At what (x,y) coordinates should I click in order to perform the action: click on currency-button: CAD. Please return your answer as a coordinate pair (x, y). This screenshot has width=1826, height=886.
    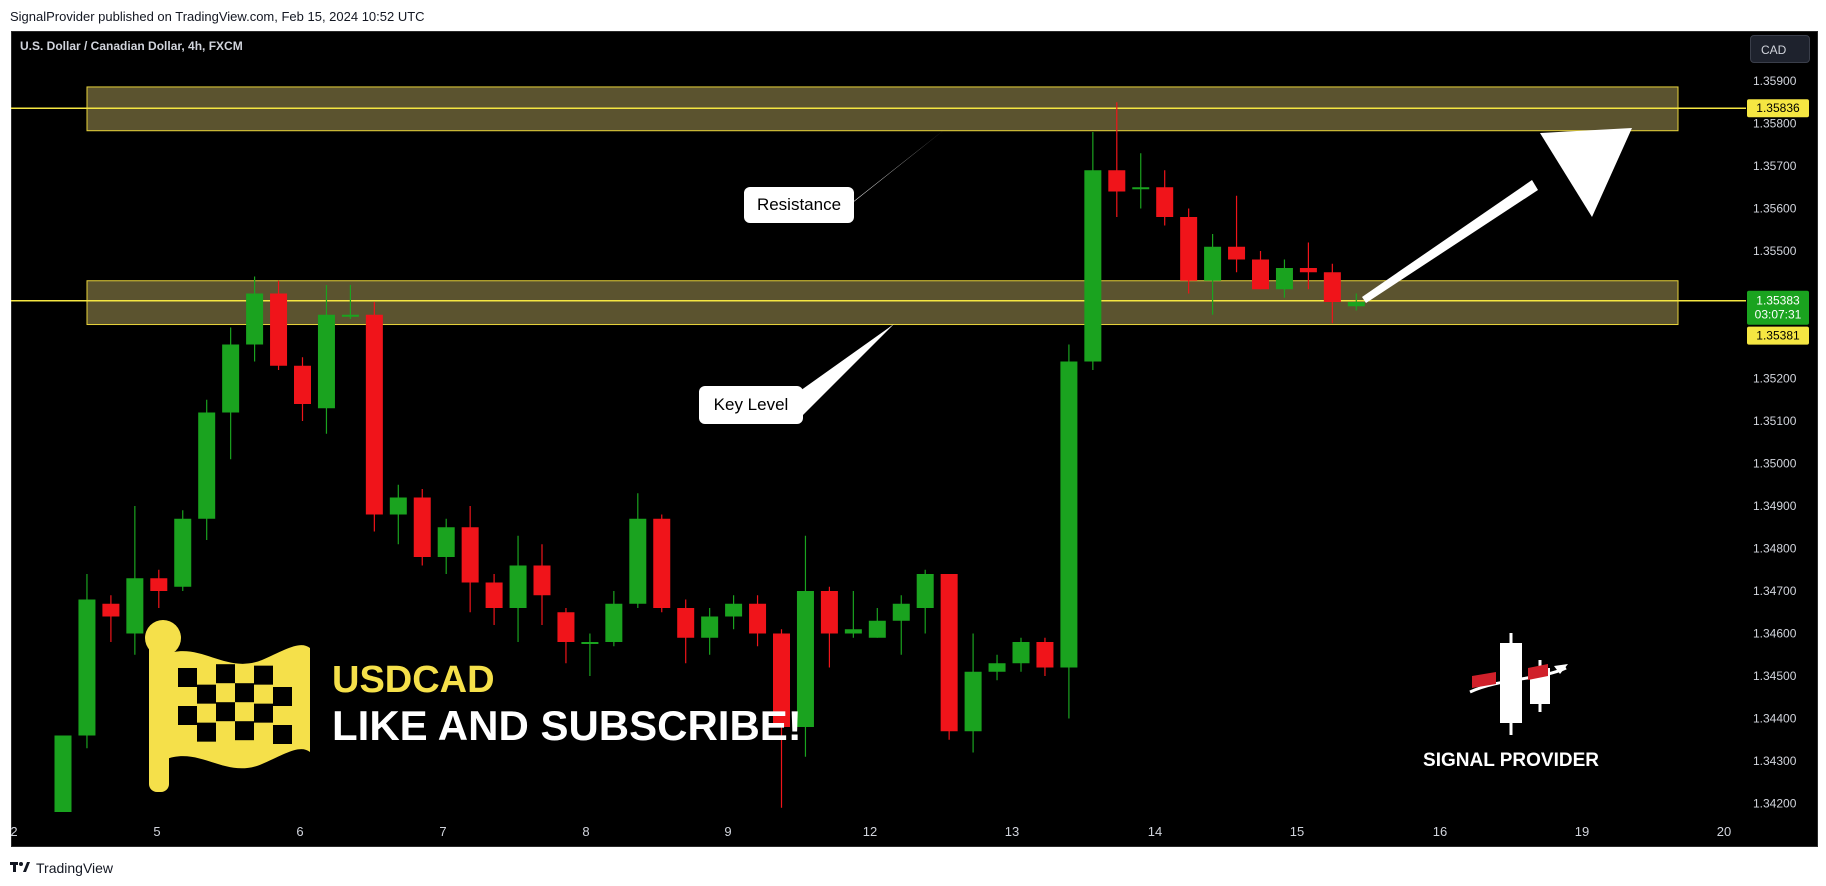
    Looking at the image, I should click on (1780, 49).